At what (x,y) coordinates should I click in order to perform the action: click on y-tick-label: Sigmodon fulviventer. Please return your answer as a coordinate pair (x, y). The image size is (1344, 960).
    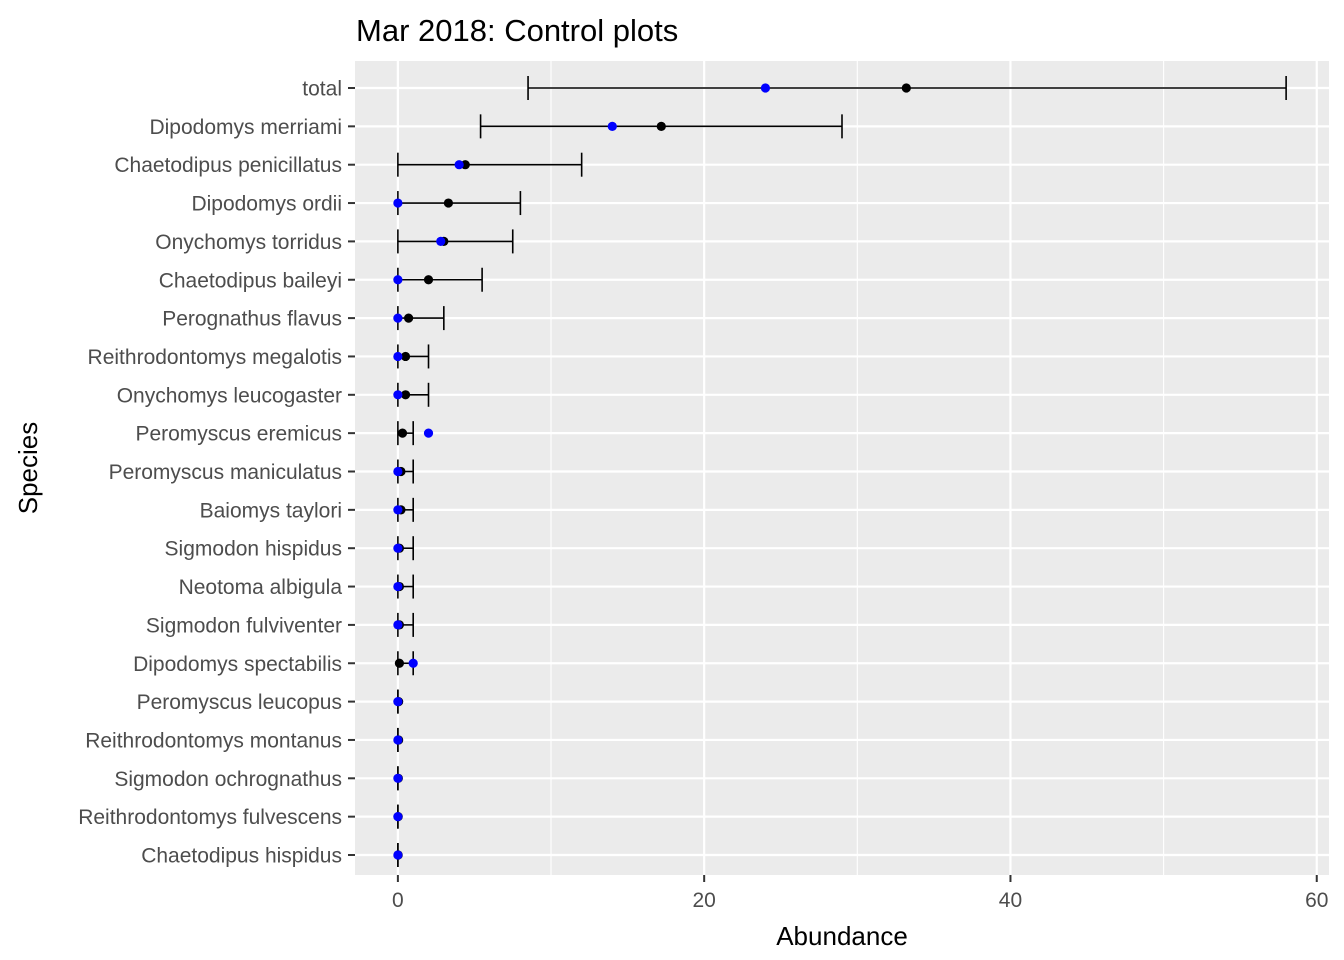
    Looking at the image, I should click on (244, 625).